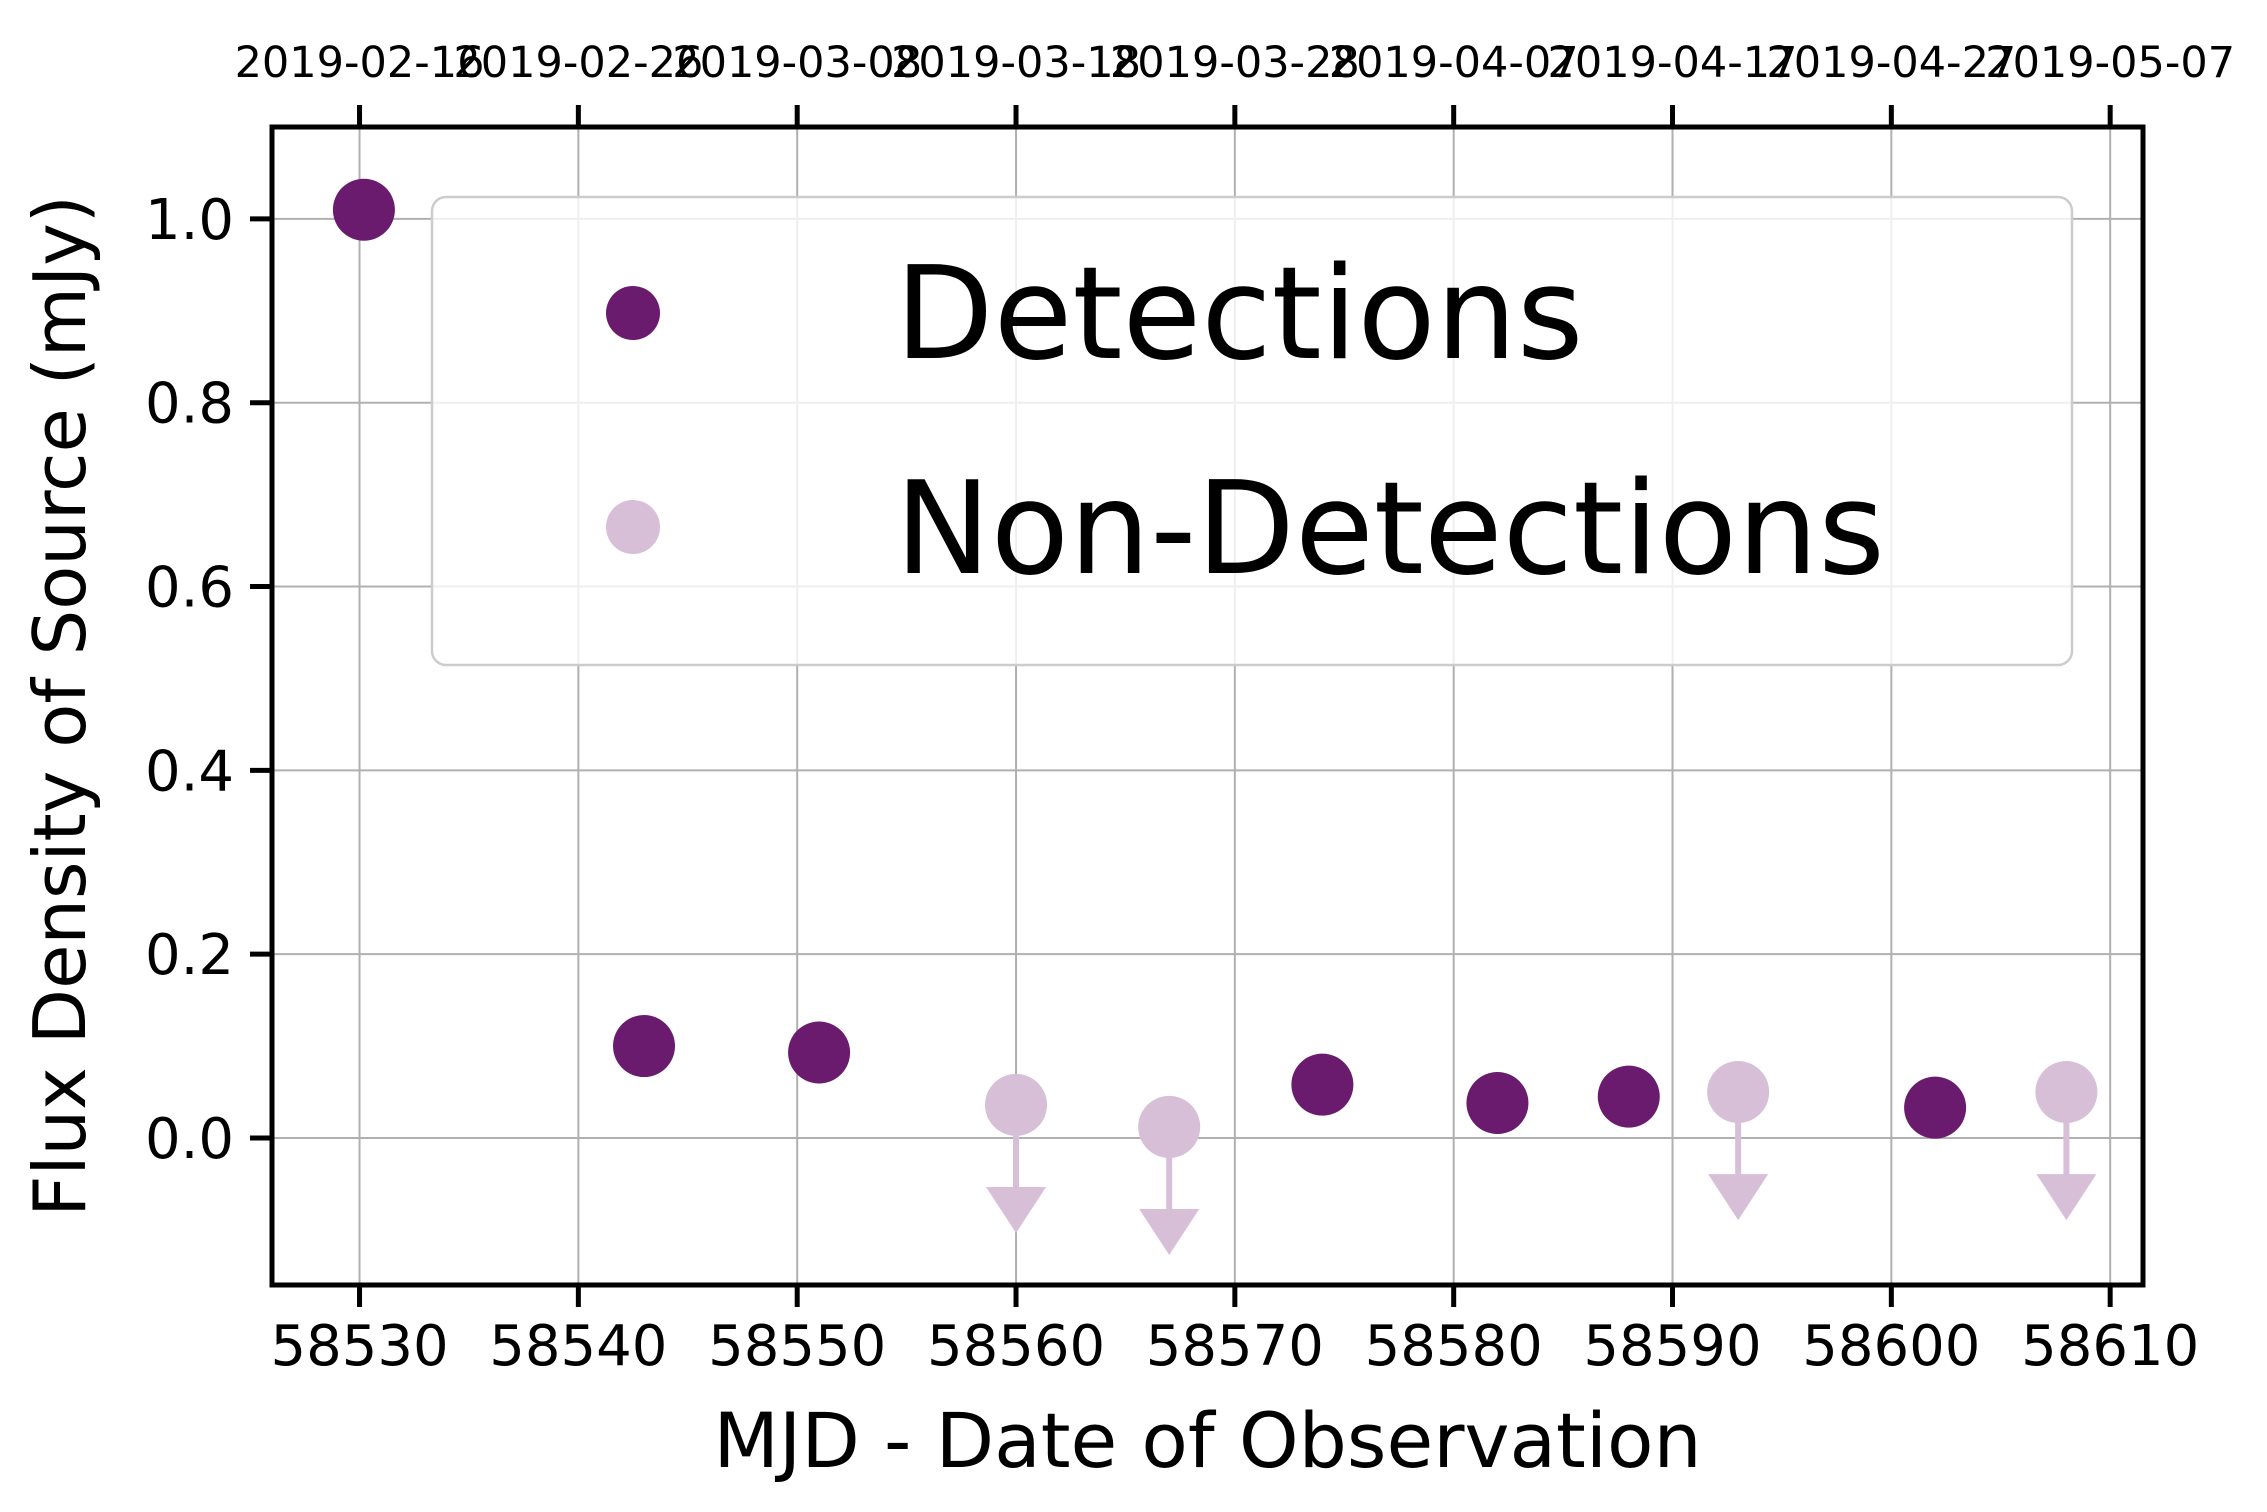 Image resolution: width=2267 pixels, height=1512 pixels. Describe the element at coordinates (633, 313) in the screenshot. I see `legend-marker-detections` at that location.